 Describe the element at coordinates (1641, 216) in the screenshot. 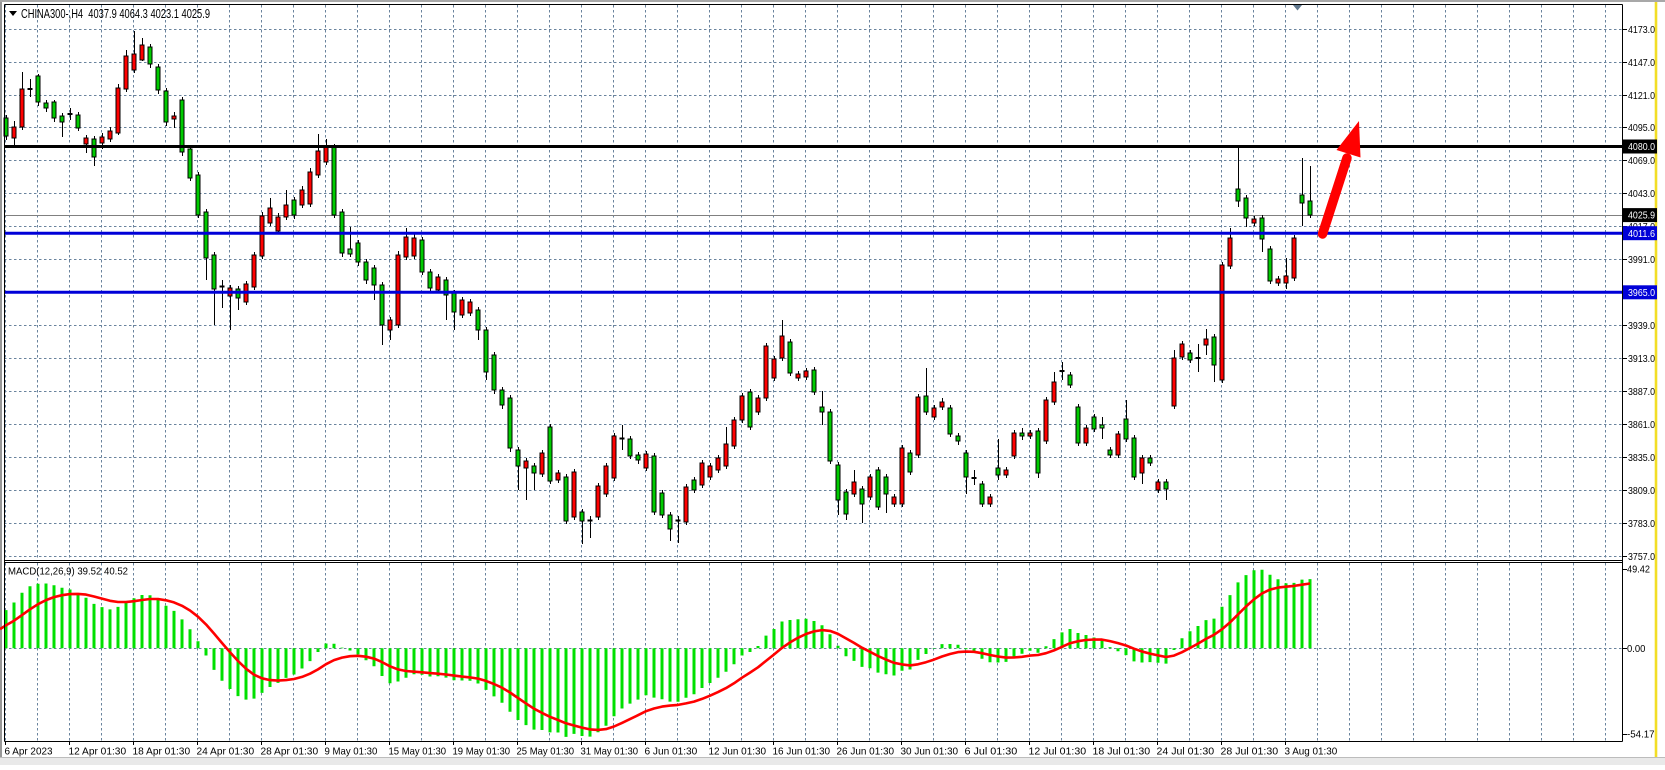

I see `svg-text: 4025.9` at that location.